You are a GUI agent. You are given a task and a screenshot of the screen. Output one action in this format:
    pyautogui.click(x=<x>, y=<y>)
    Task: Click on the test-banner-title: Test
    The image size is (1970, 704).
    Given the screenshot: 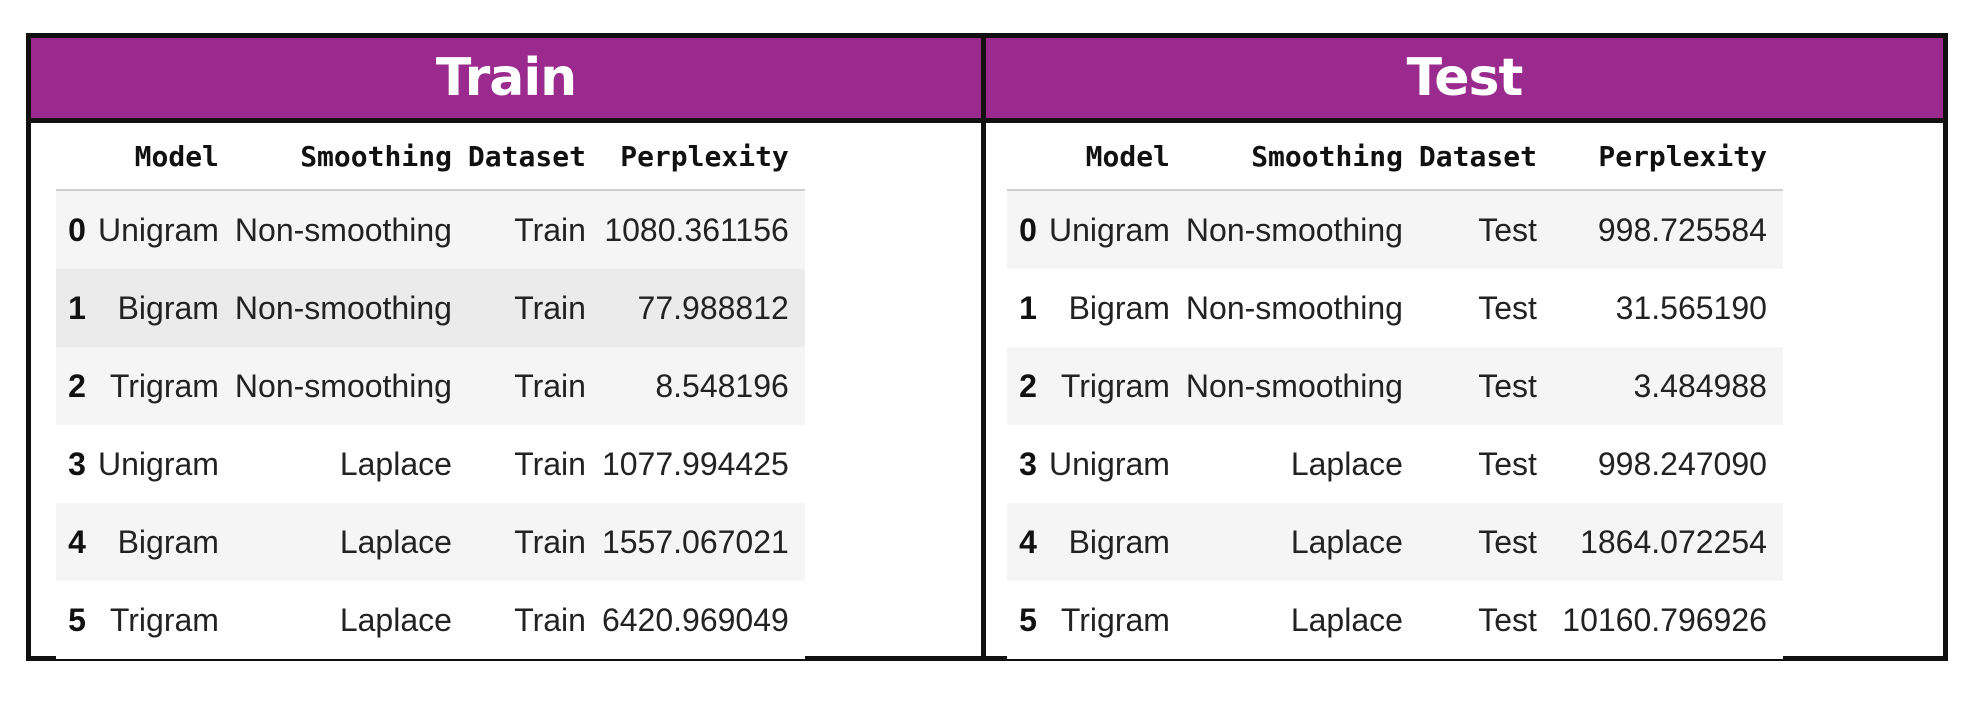 What is the action you would take?
    pyautogui.click(x=1464, y=80)
    